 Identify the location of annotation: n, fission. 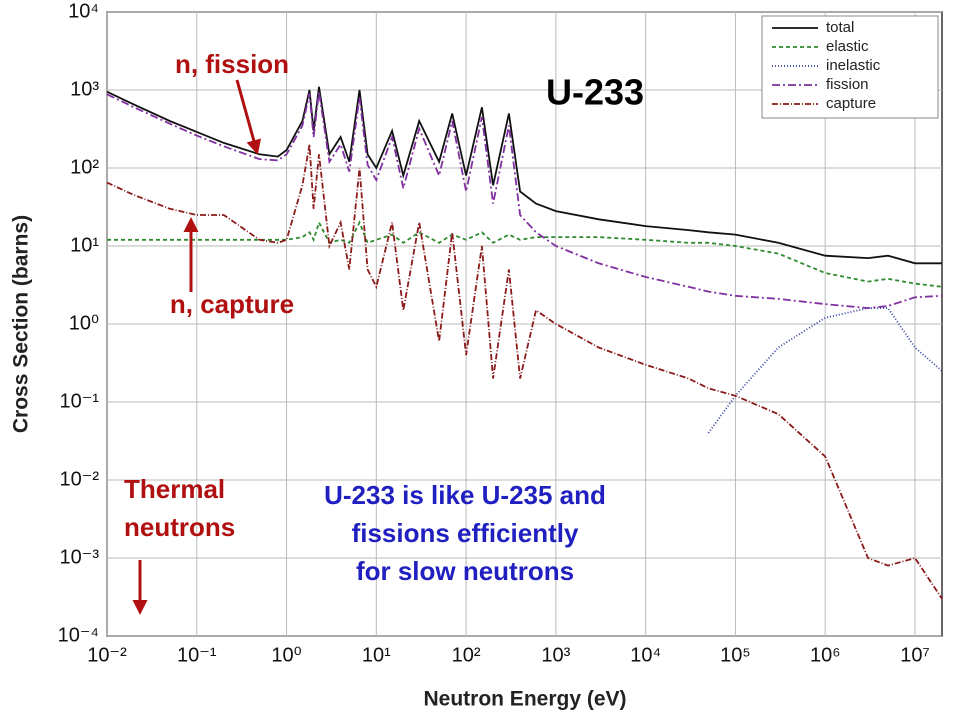
(232, 64).